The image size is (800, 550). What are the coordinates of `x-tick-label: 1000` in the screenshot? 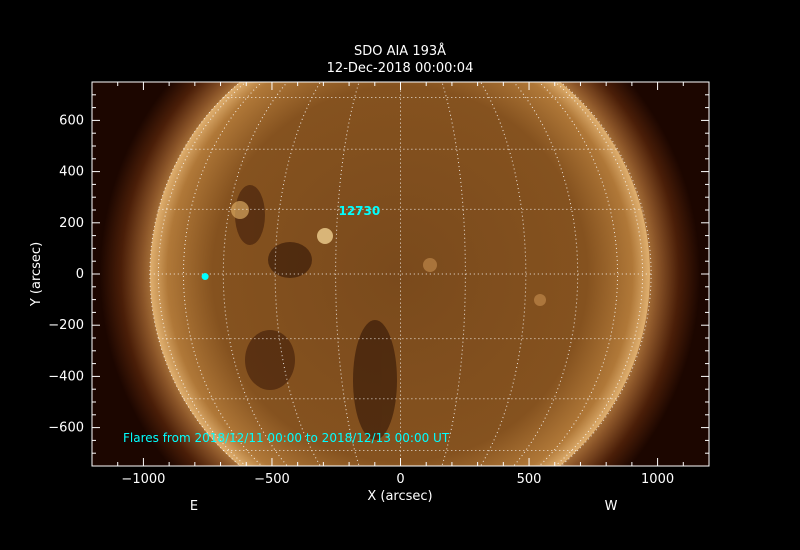 It's located at (657, 479).